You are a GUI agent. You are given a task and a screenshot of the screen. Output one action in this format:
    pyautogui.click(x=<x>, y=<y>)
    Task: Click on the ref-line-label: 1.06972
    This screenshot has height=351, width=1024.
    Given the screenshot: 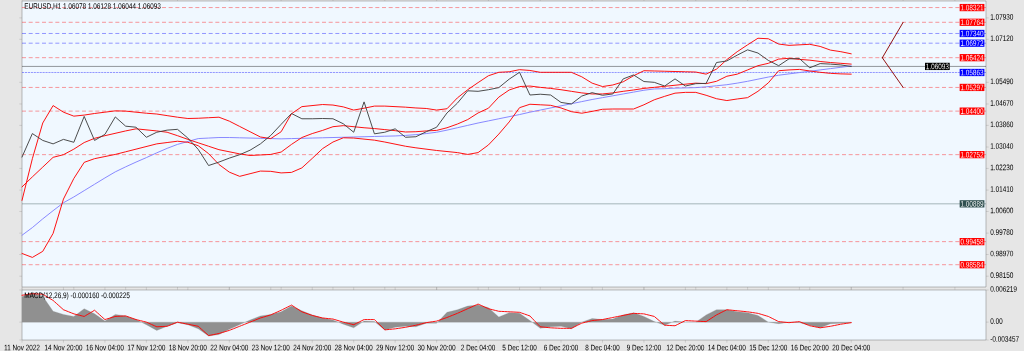 What is the action you would take?
    pyautogui.click(x=972, y=43)
    